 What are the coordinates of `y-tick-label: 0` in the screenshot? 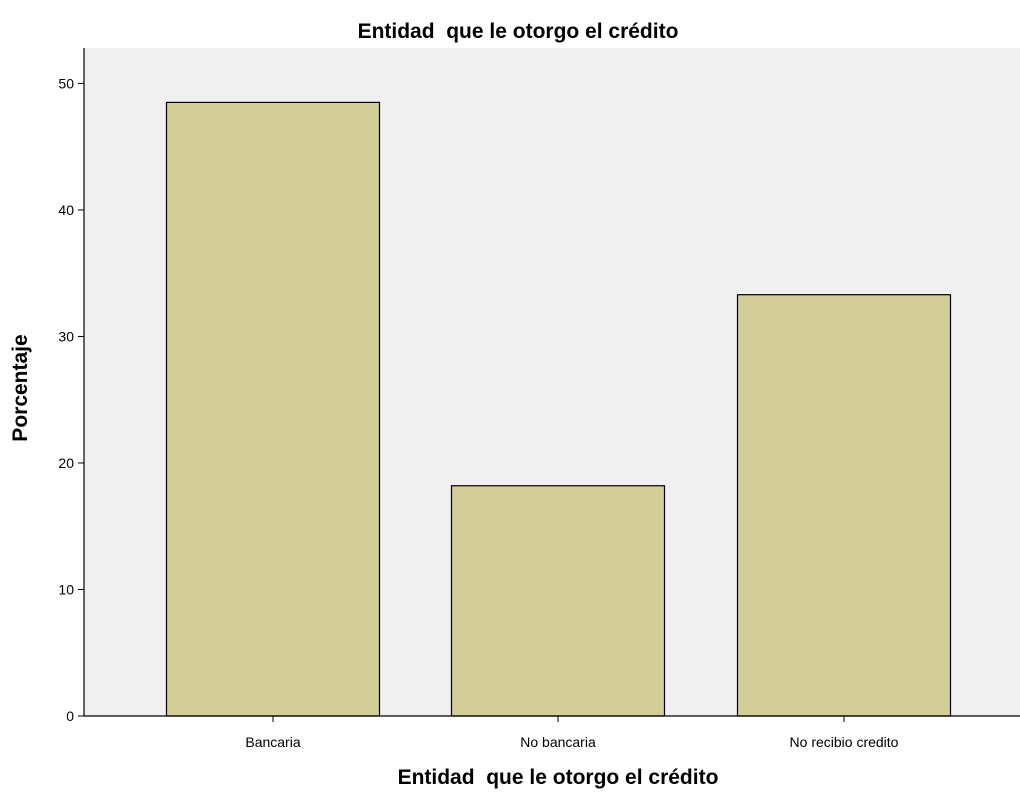 It's located at (70, 716).